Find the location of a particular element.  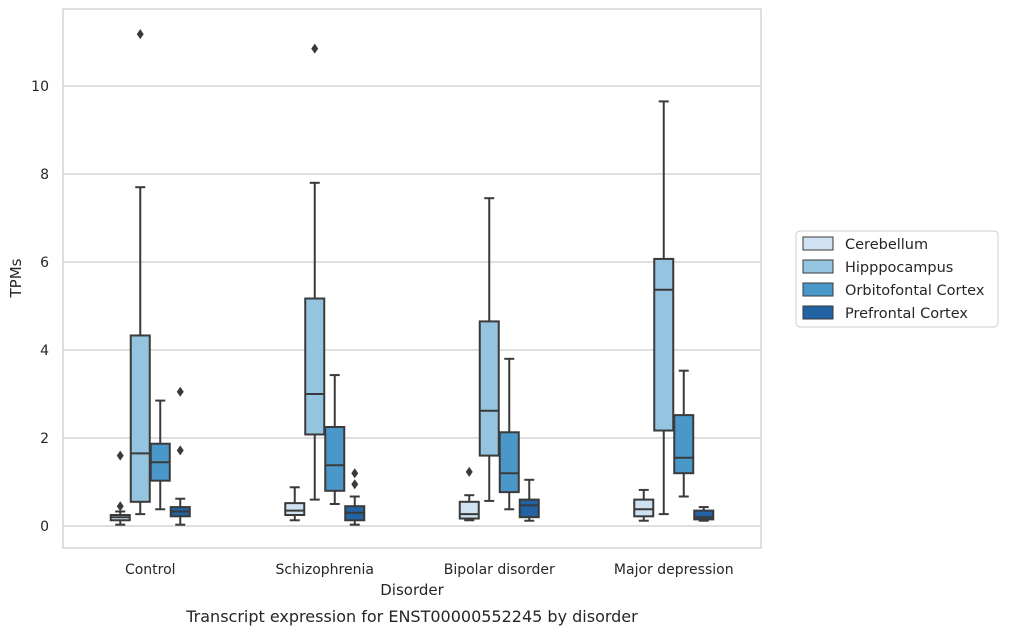

y-tick-label: 8 is located at coordinates (44, 175).